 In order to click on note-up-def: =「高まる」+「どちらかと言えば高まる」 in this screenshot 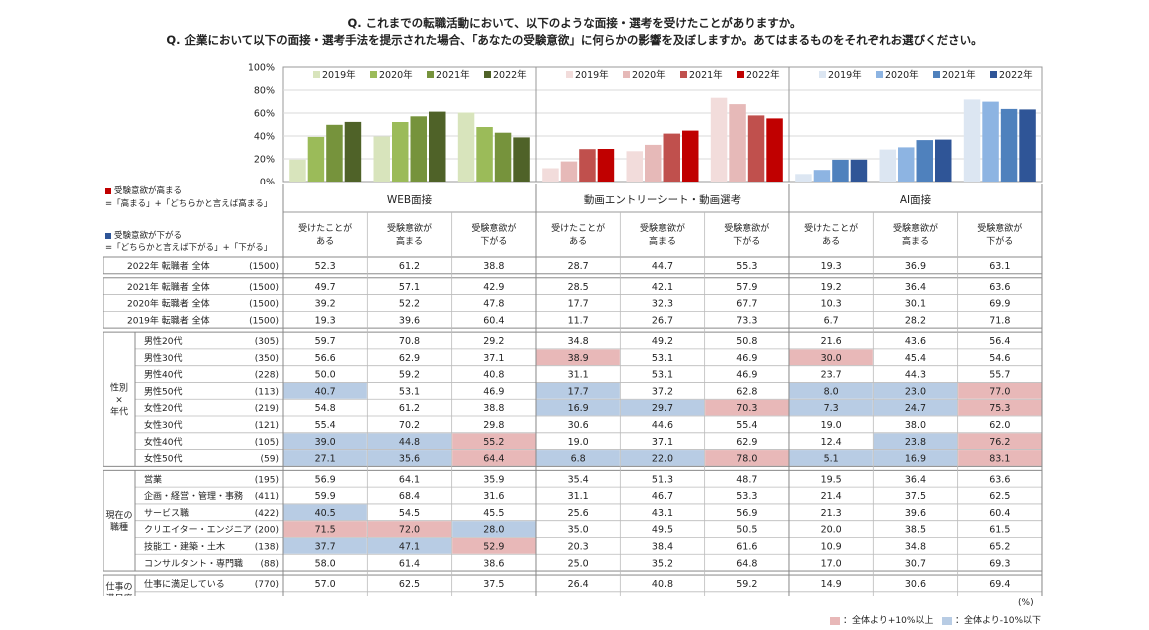, I will do `click(189, 204)`.